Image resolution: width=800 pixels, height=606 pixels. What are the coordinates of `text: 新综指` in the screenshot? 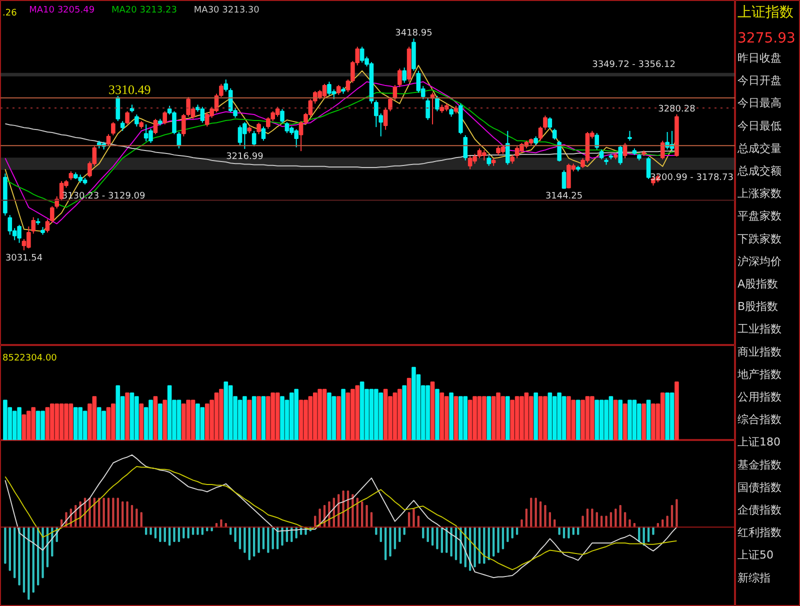 It's located at (754, 577).